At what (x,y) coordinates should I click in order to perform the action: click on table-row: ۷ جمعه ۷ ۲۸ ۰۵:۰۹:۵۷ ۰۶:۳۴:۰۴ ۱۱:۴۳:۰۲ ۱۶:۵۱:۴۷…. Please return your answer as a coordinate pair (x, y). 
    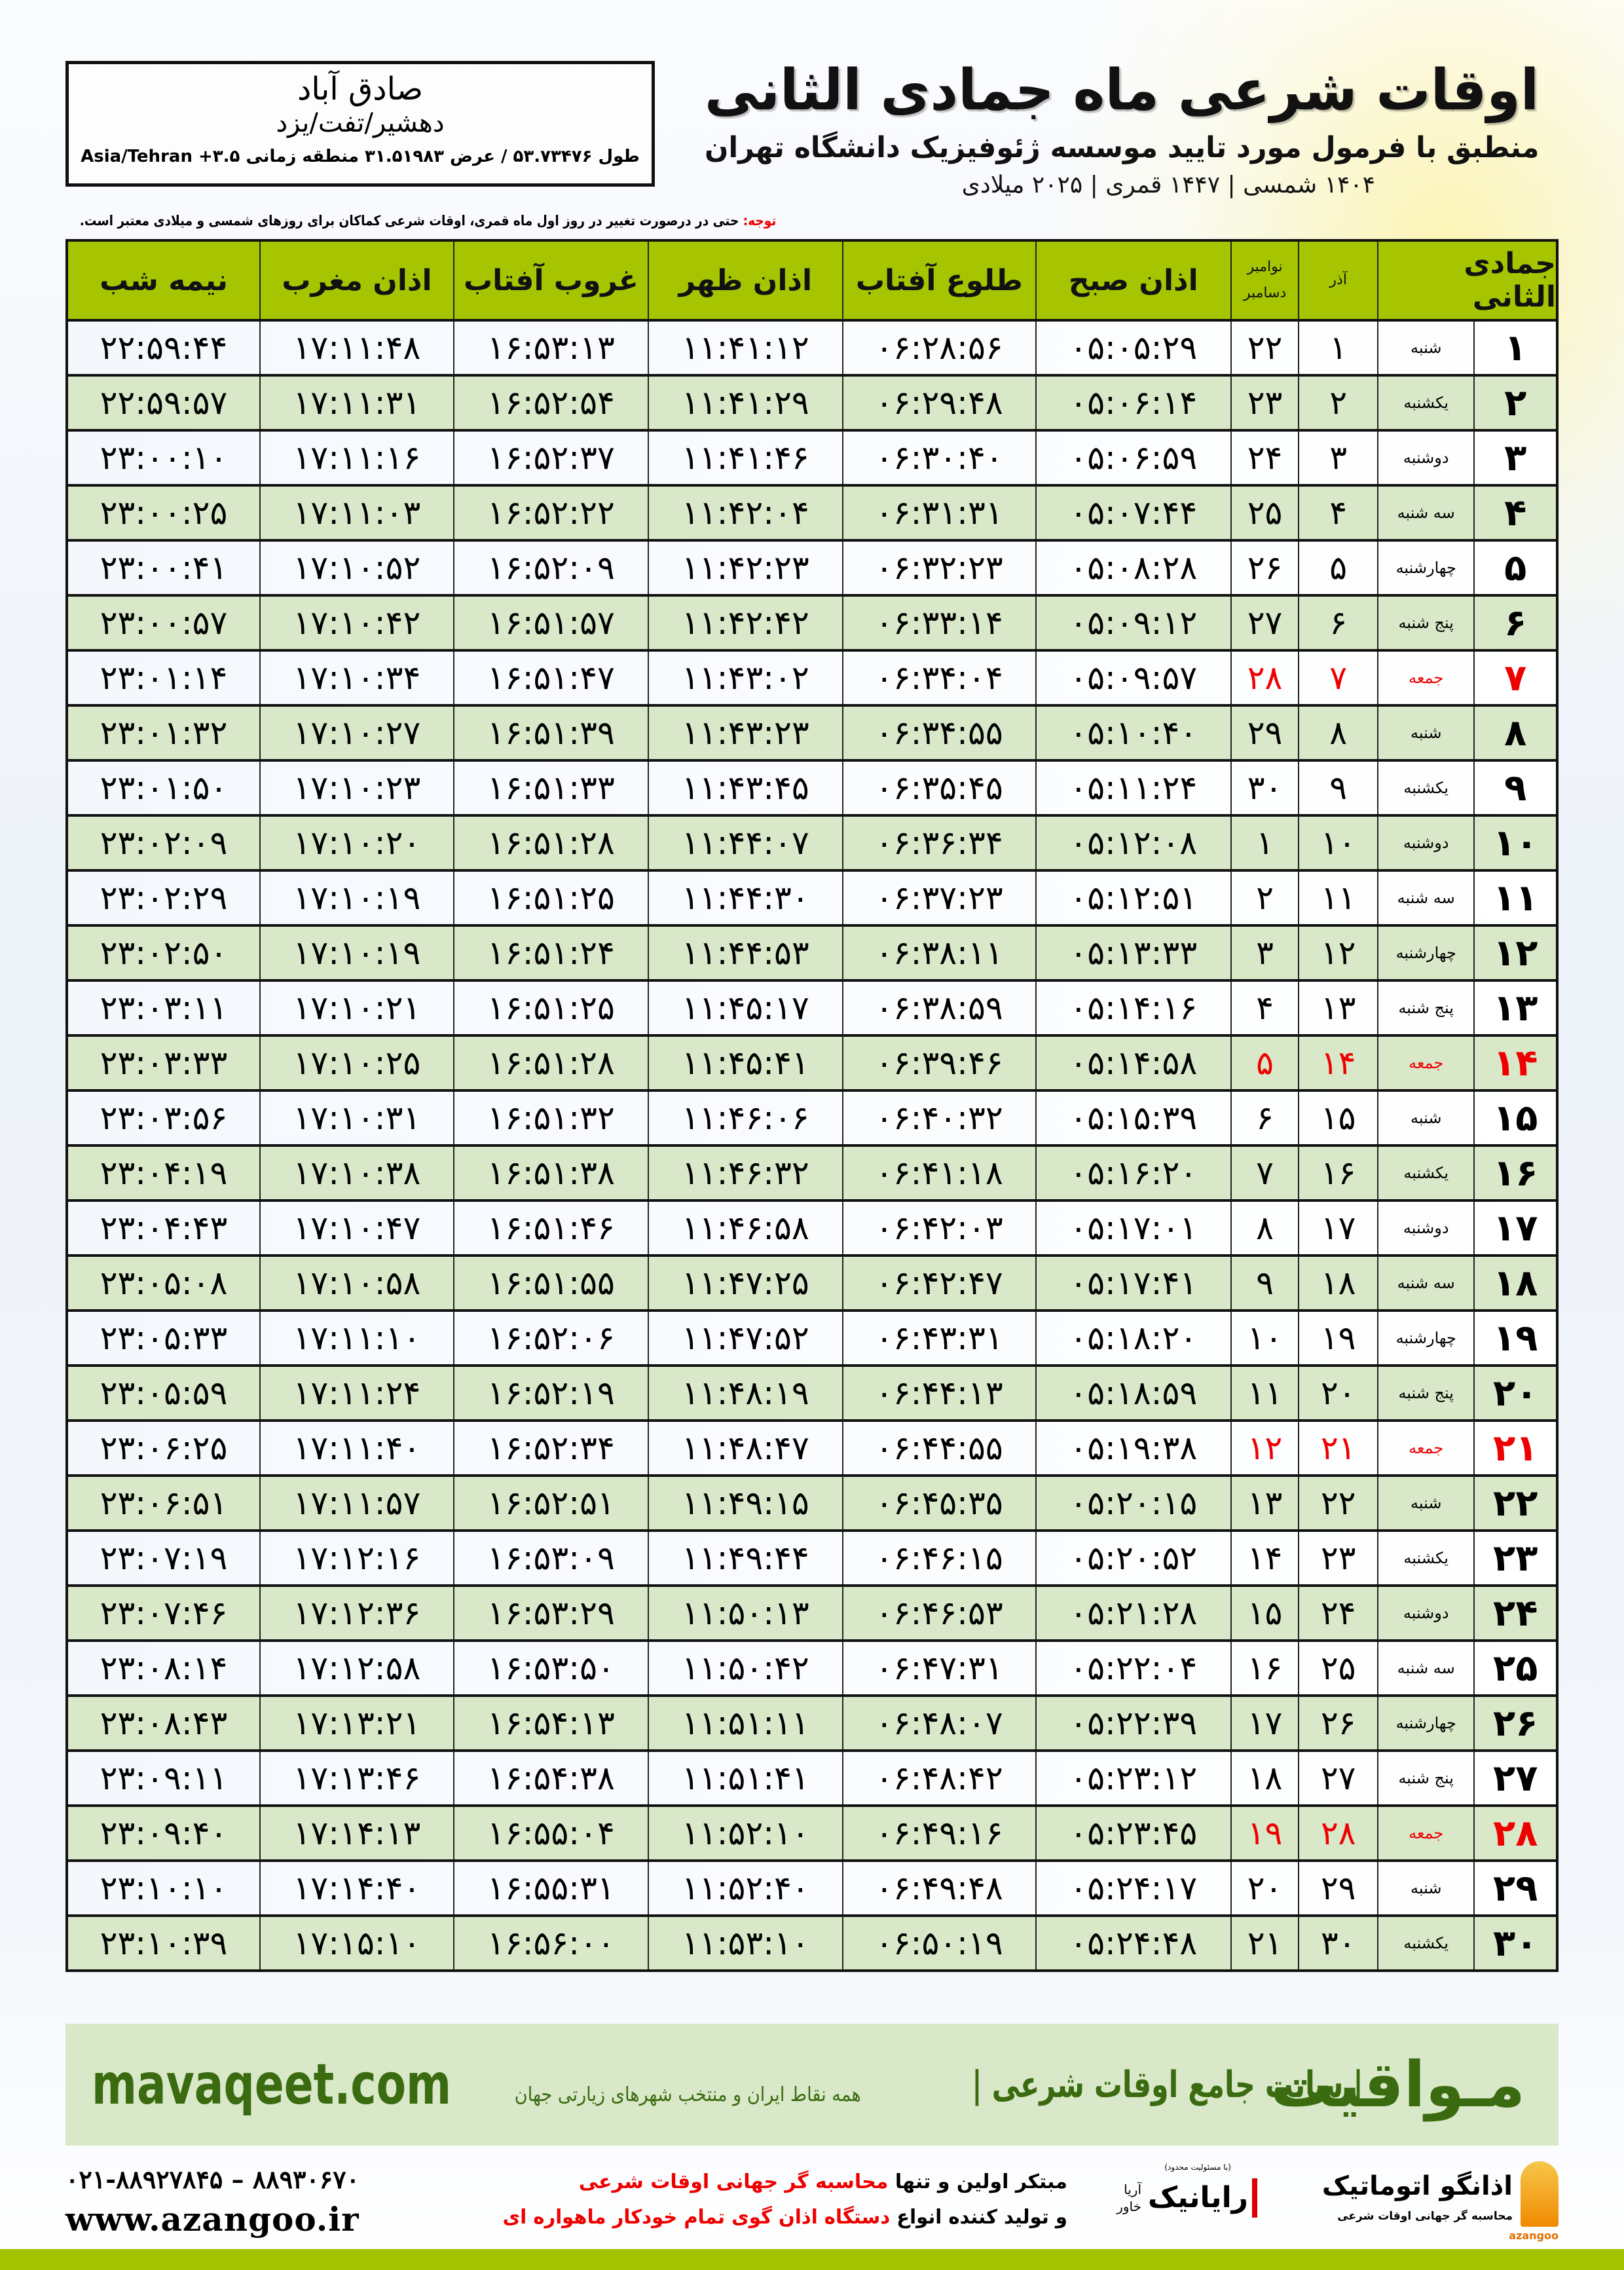
    Looking at the image, I should click on (812, 676).